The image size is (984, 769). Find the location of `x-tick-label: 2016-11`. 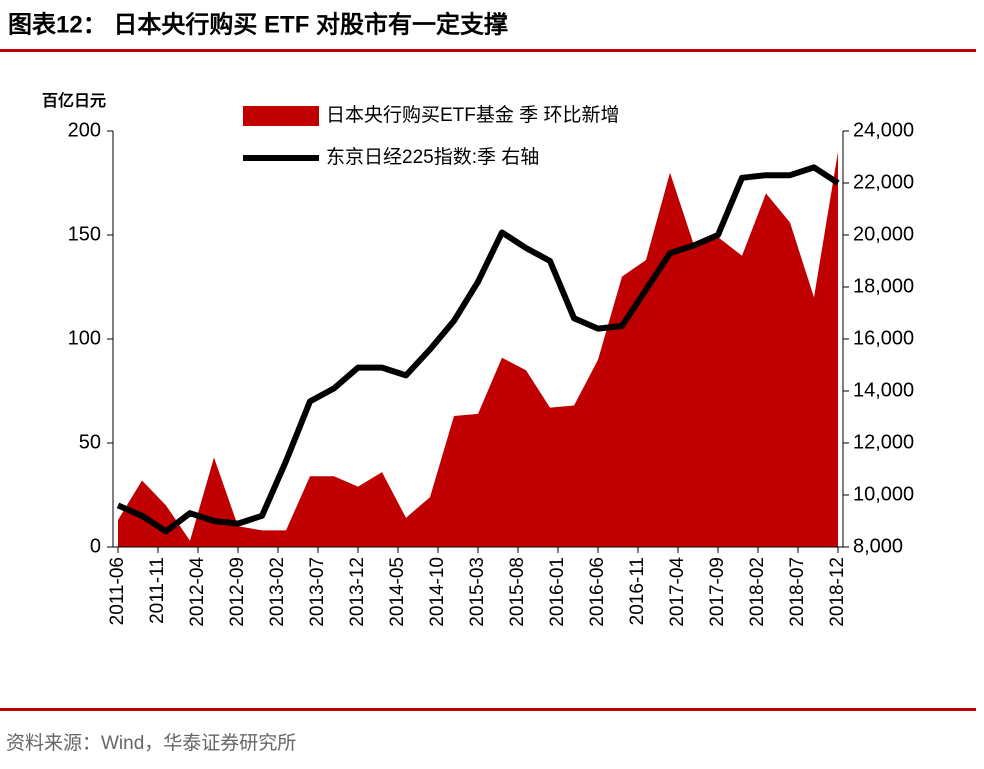

x-tick-label: 2016-11 is located at coordinates (637, 591).